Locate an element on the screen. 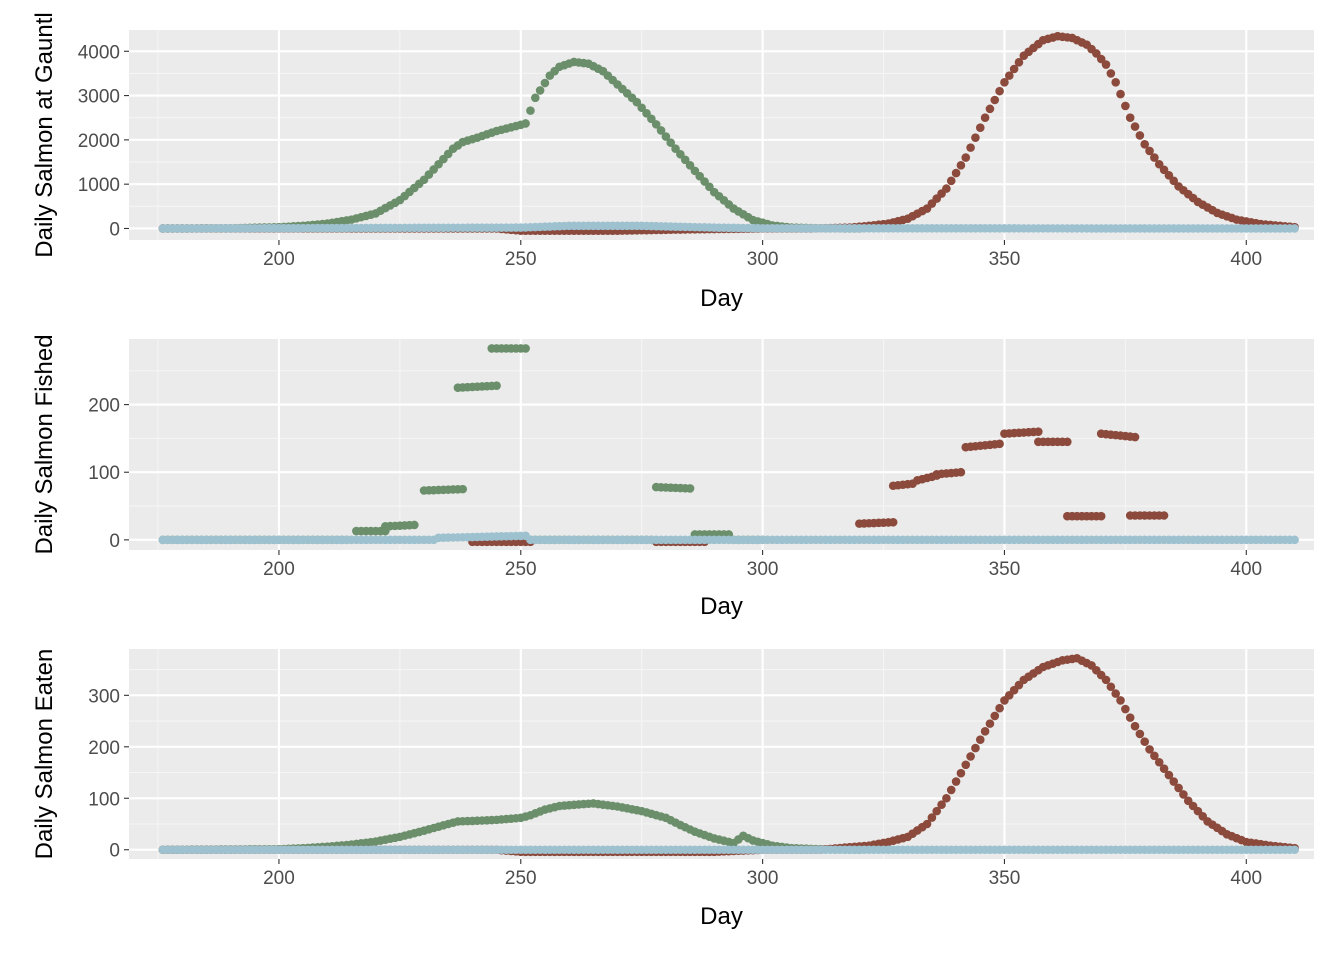  series-1-points is located at coordinates (818, 487).